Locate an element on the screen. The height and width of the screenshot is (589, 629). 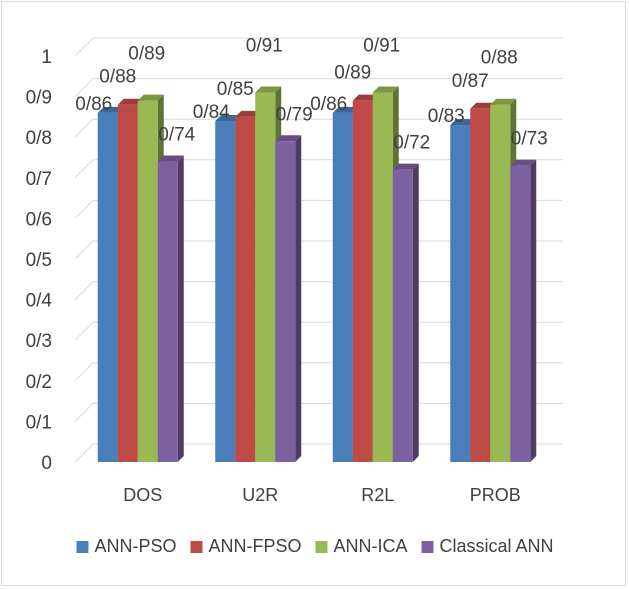
x-tick-label: R2L is located at coordinates (377, 495).